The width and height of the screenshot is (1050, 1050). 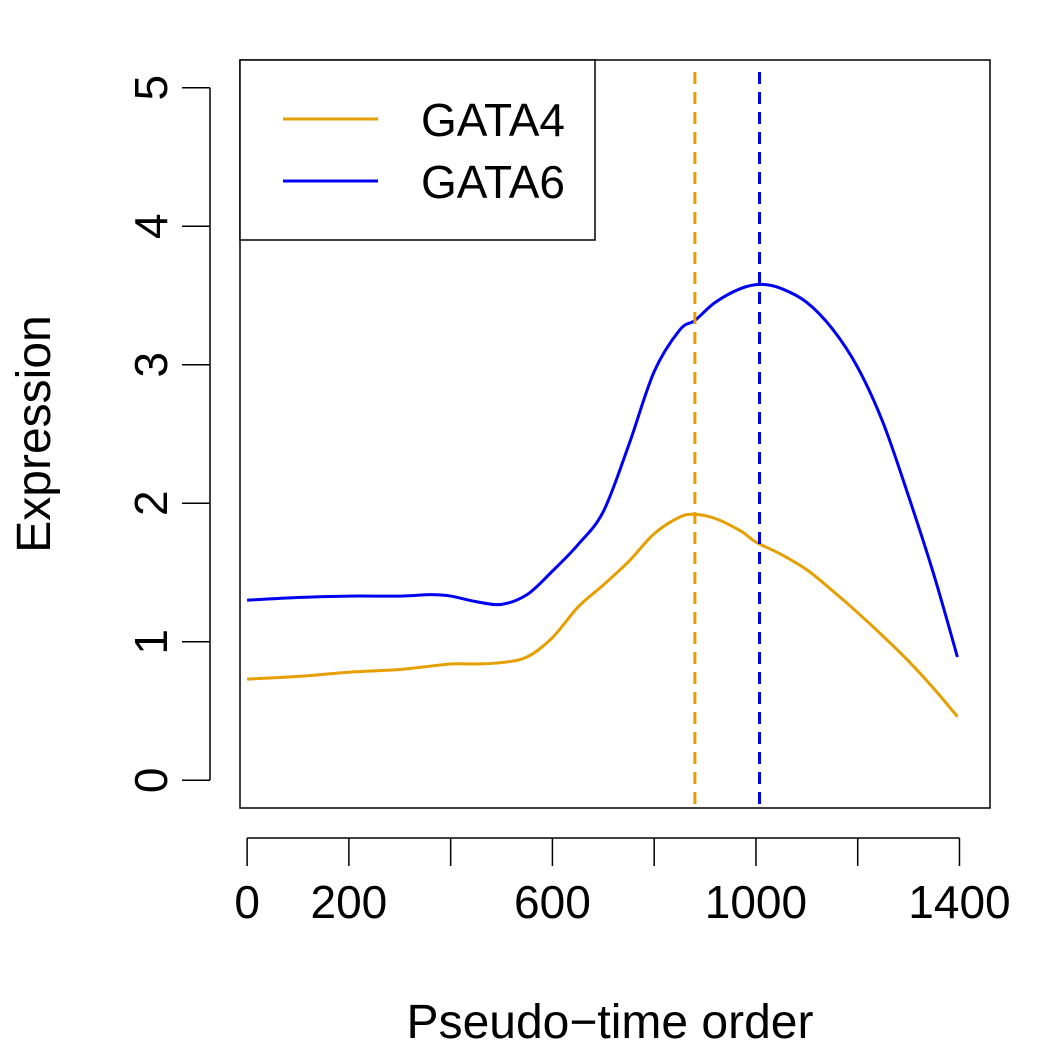 I want to click on legend-label-gata4: GATA4, so click(x=493, y=120).